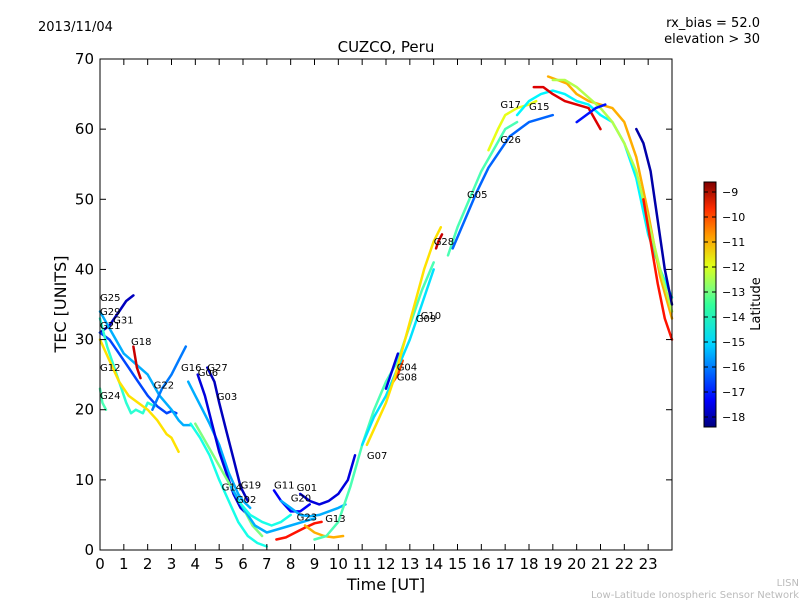 The width and height of the screenshot is (800, 600). I want to click on colorbar-tick-label: −17, so click(733, 392).